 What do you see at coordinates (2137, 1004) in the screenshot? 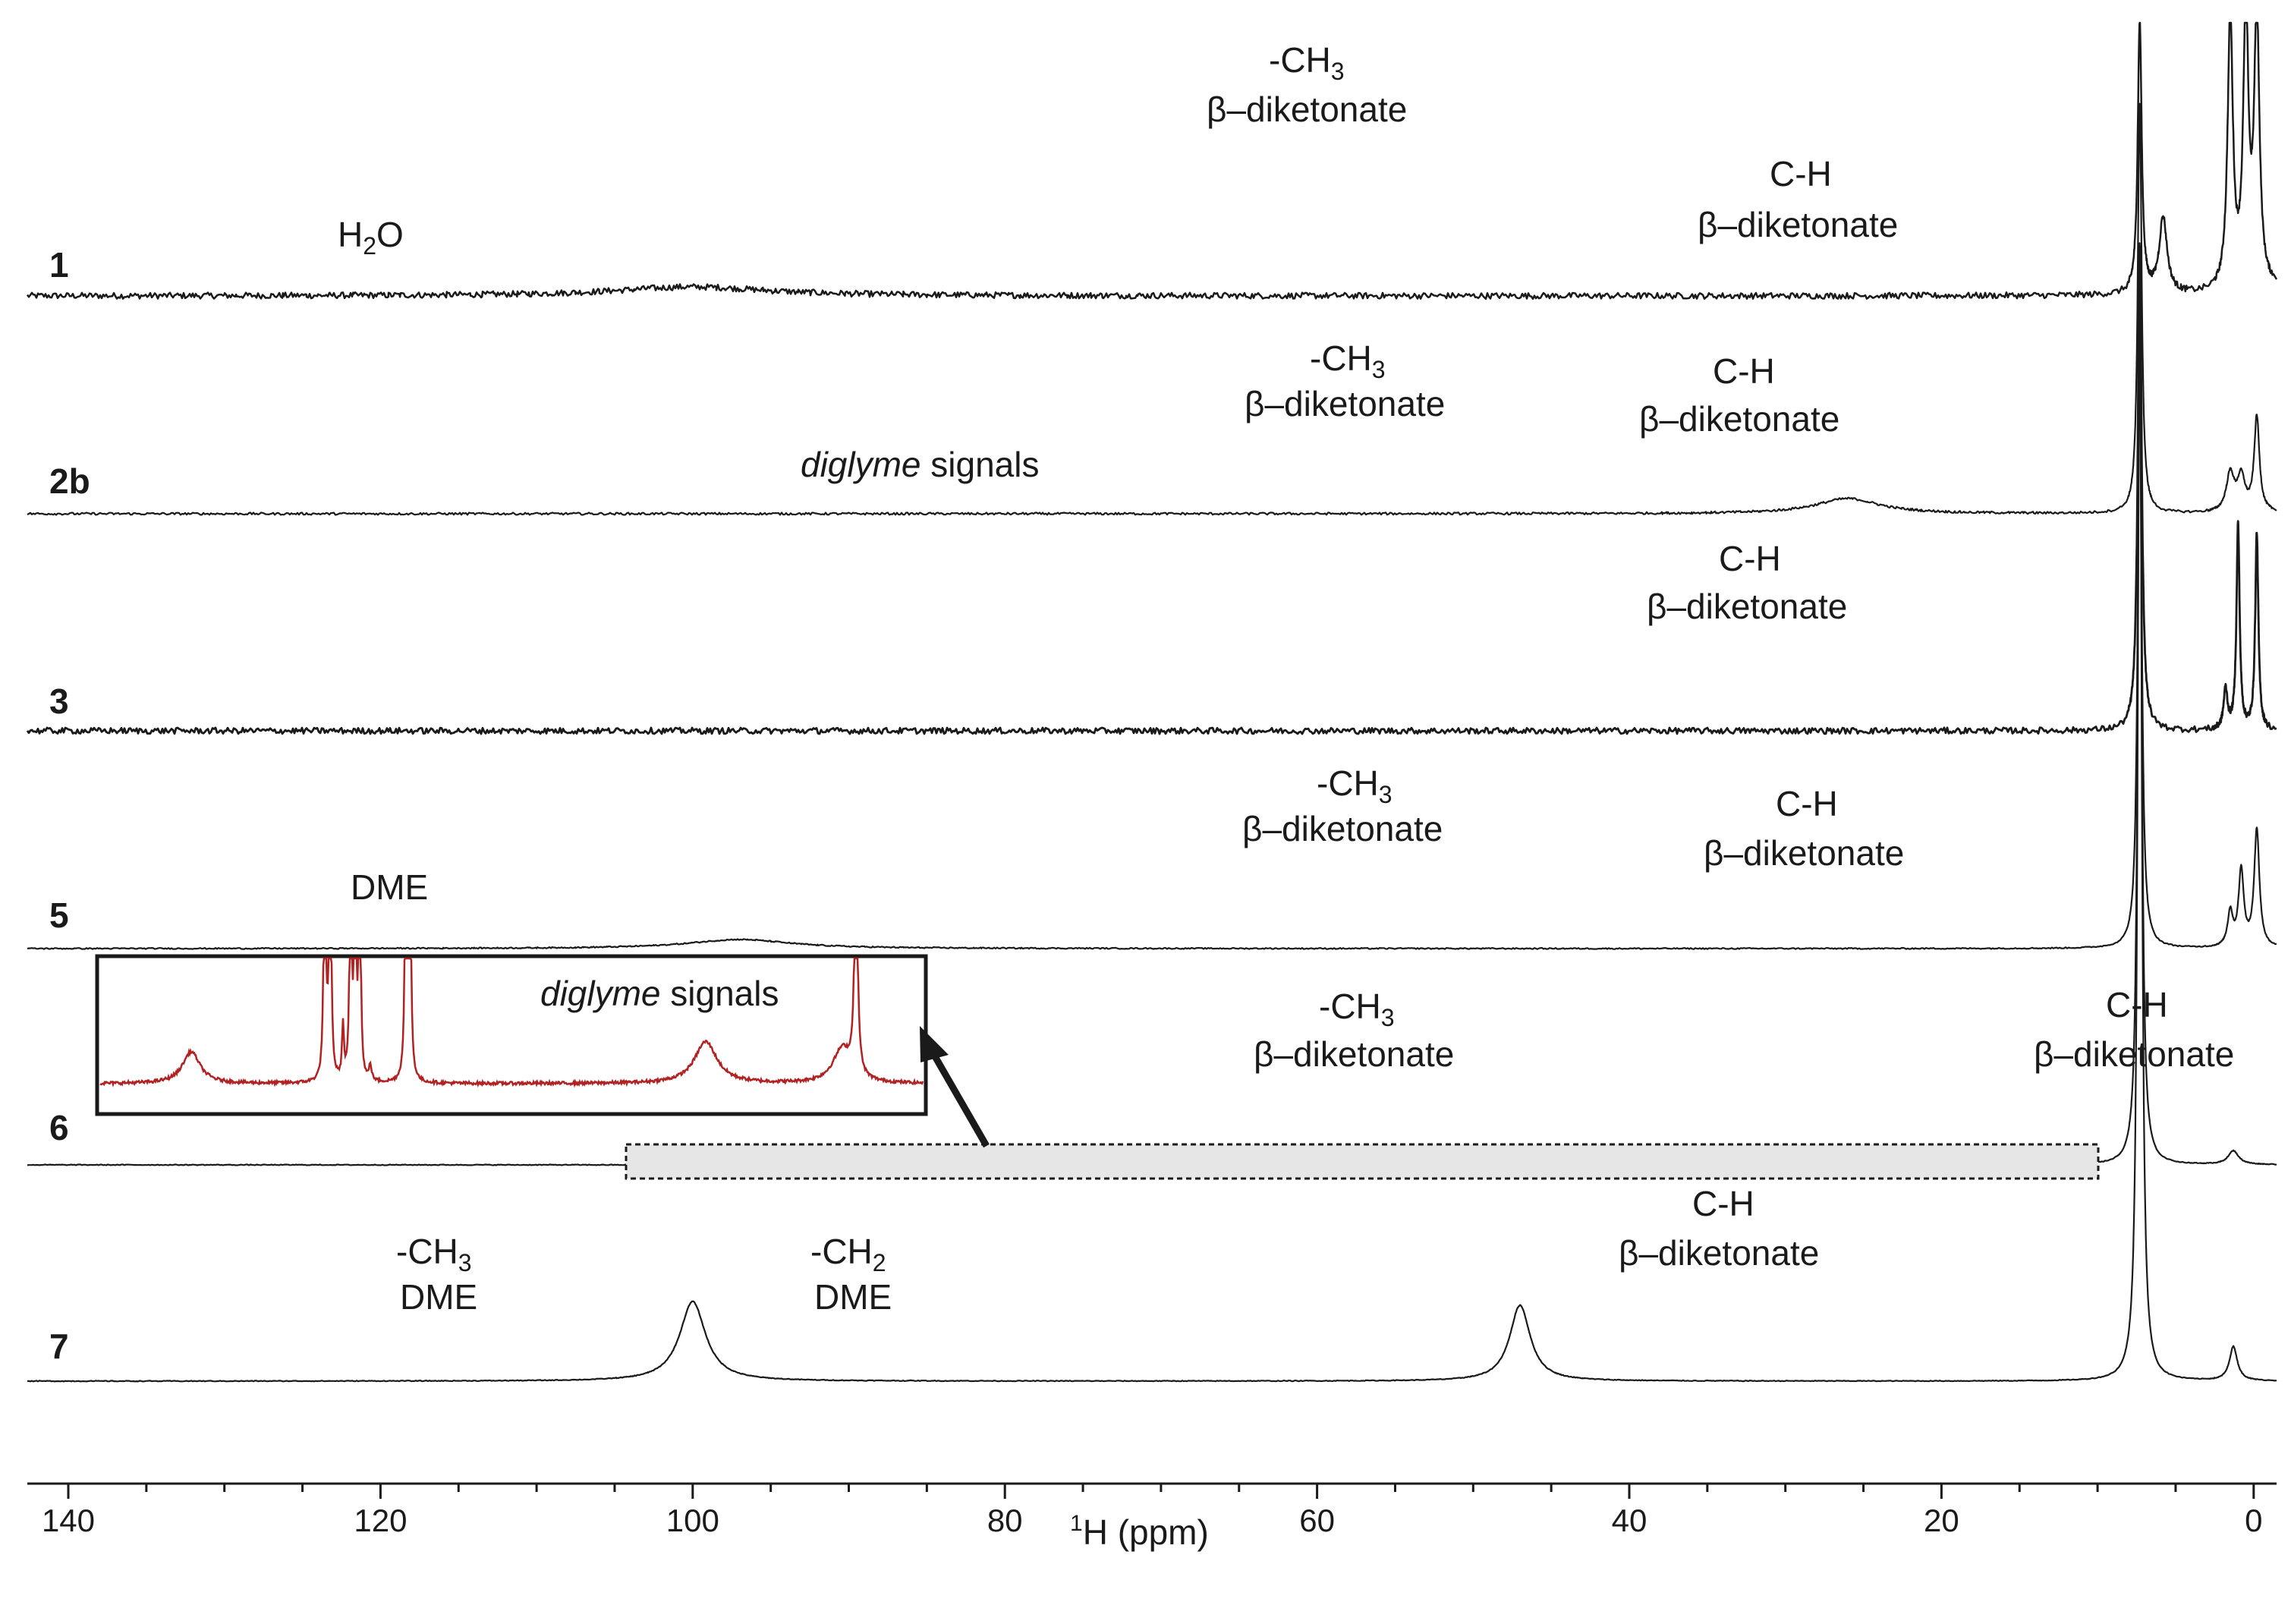
I see `s6-ch-title: C-H` at bounding box center [2137, 1004].